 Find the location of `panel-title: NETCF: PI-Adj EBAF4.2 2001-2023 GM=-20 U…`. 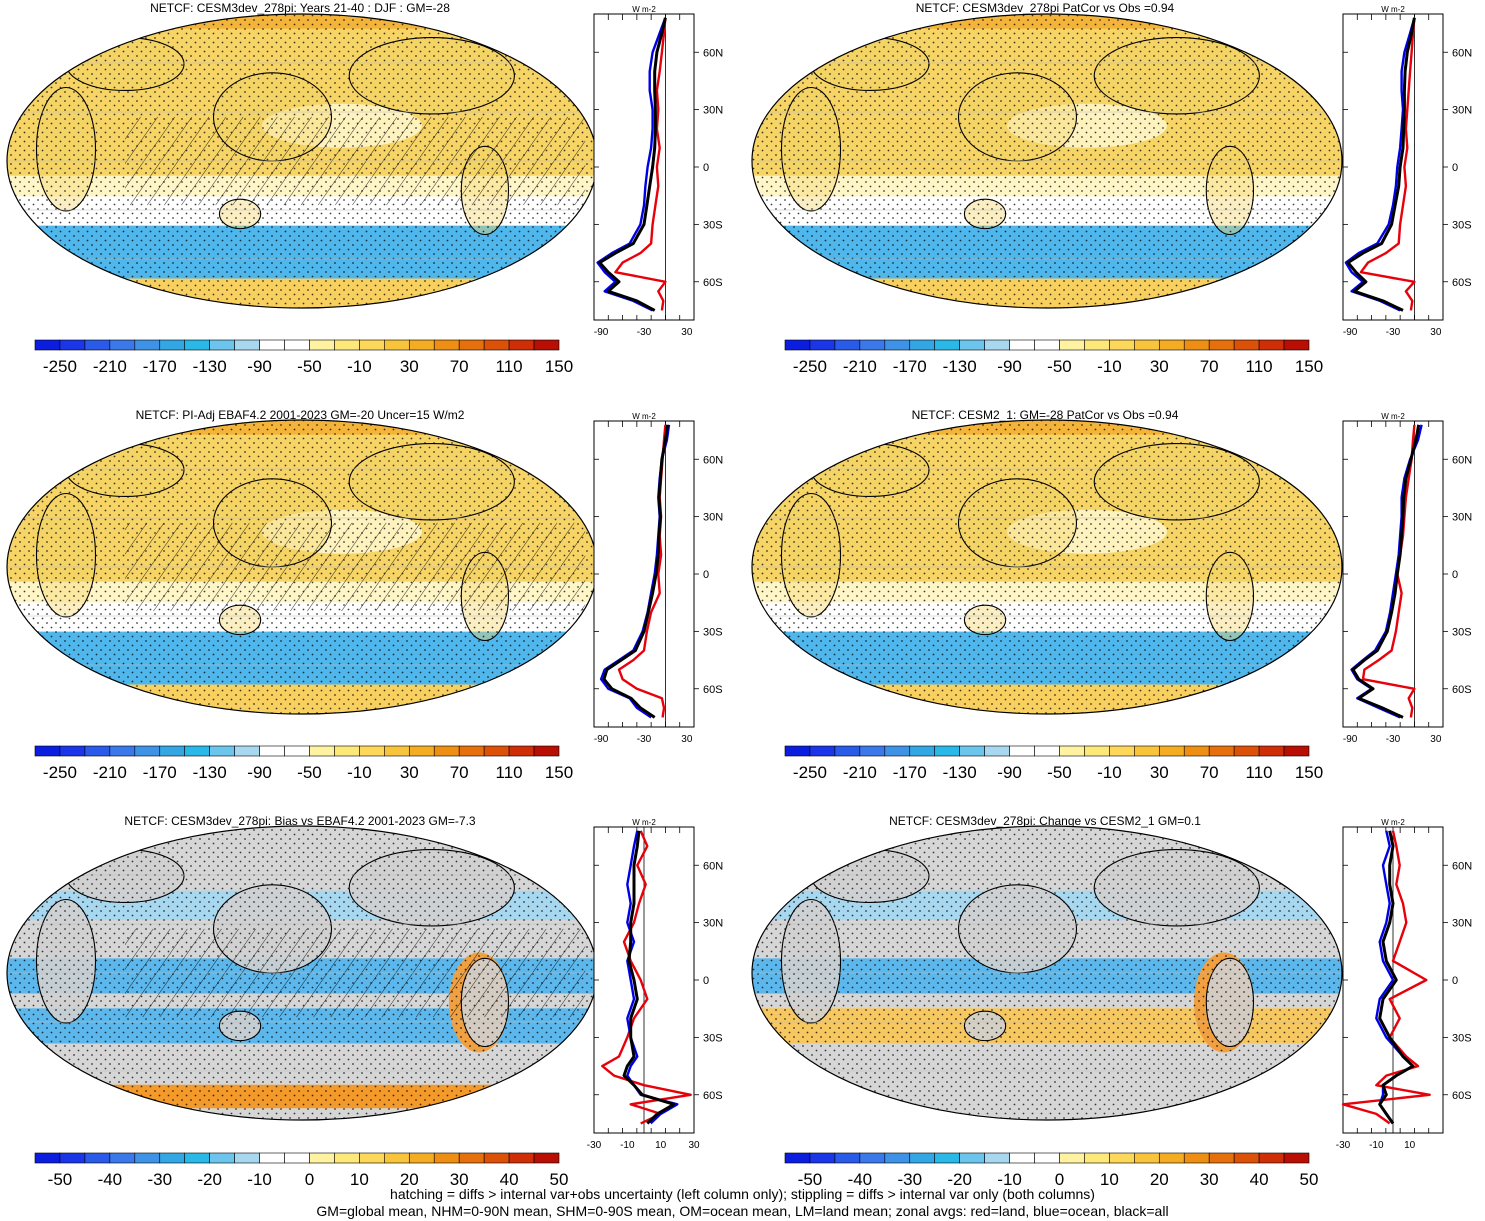

panel-title: NETCF: PI-Adj EBAF4.2 2001-2023 GM=-20 U… is located at coordinates (300, 415).